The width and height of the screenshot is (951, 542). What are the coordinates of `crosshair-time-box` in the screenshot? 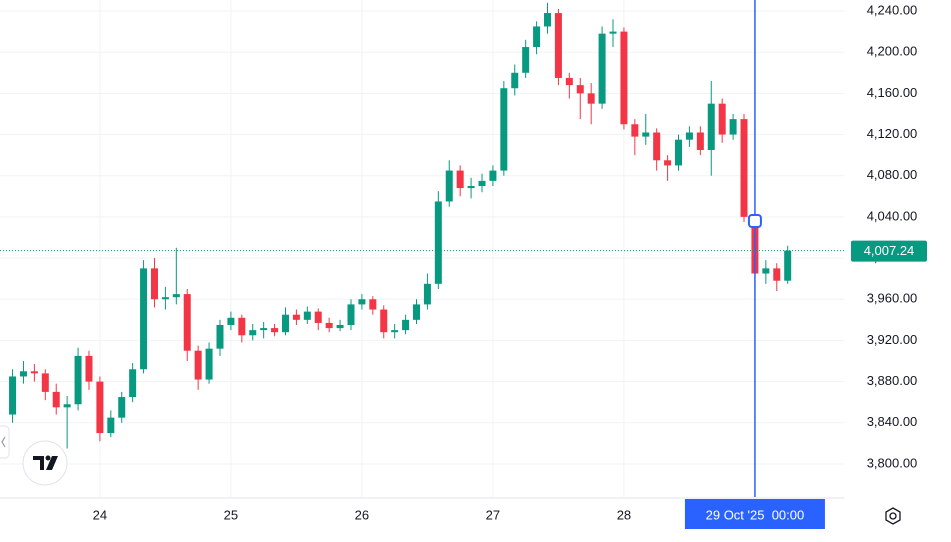 It's located at (754, 514).